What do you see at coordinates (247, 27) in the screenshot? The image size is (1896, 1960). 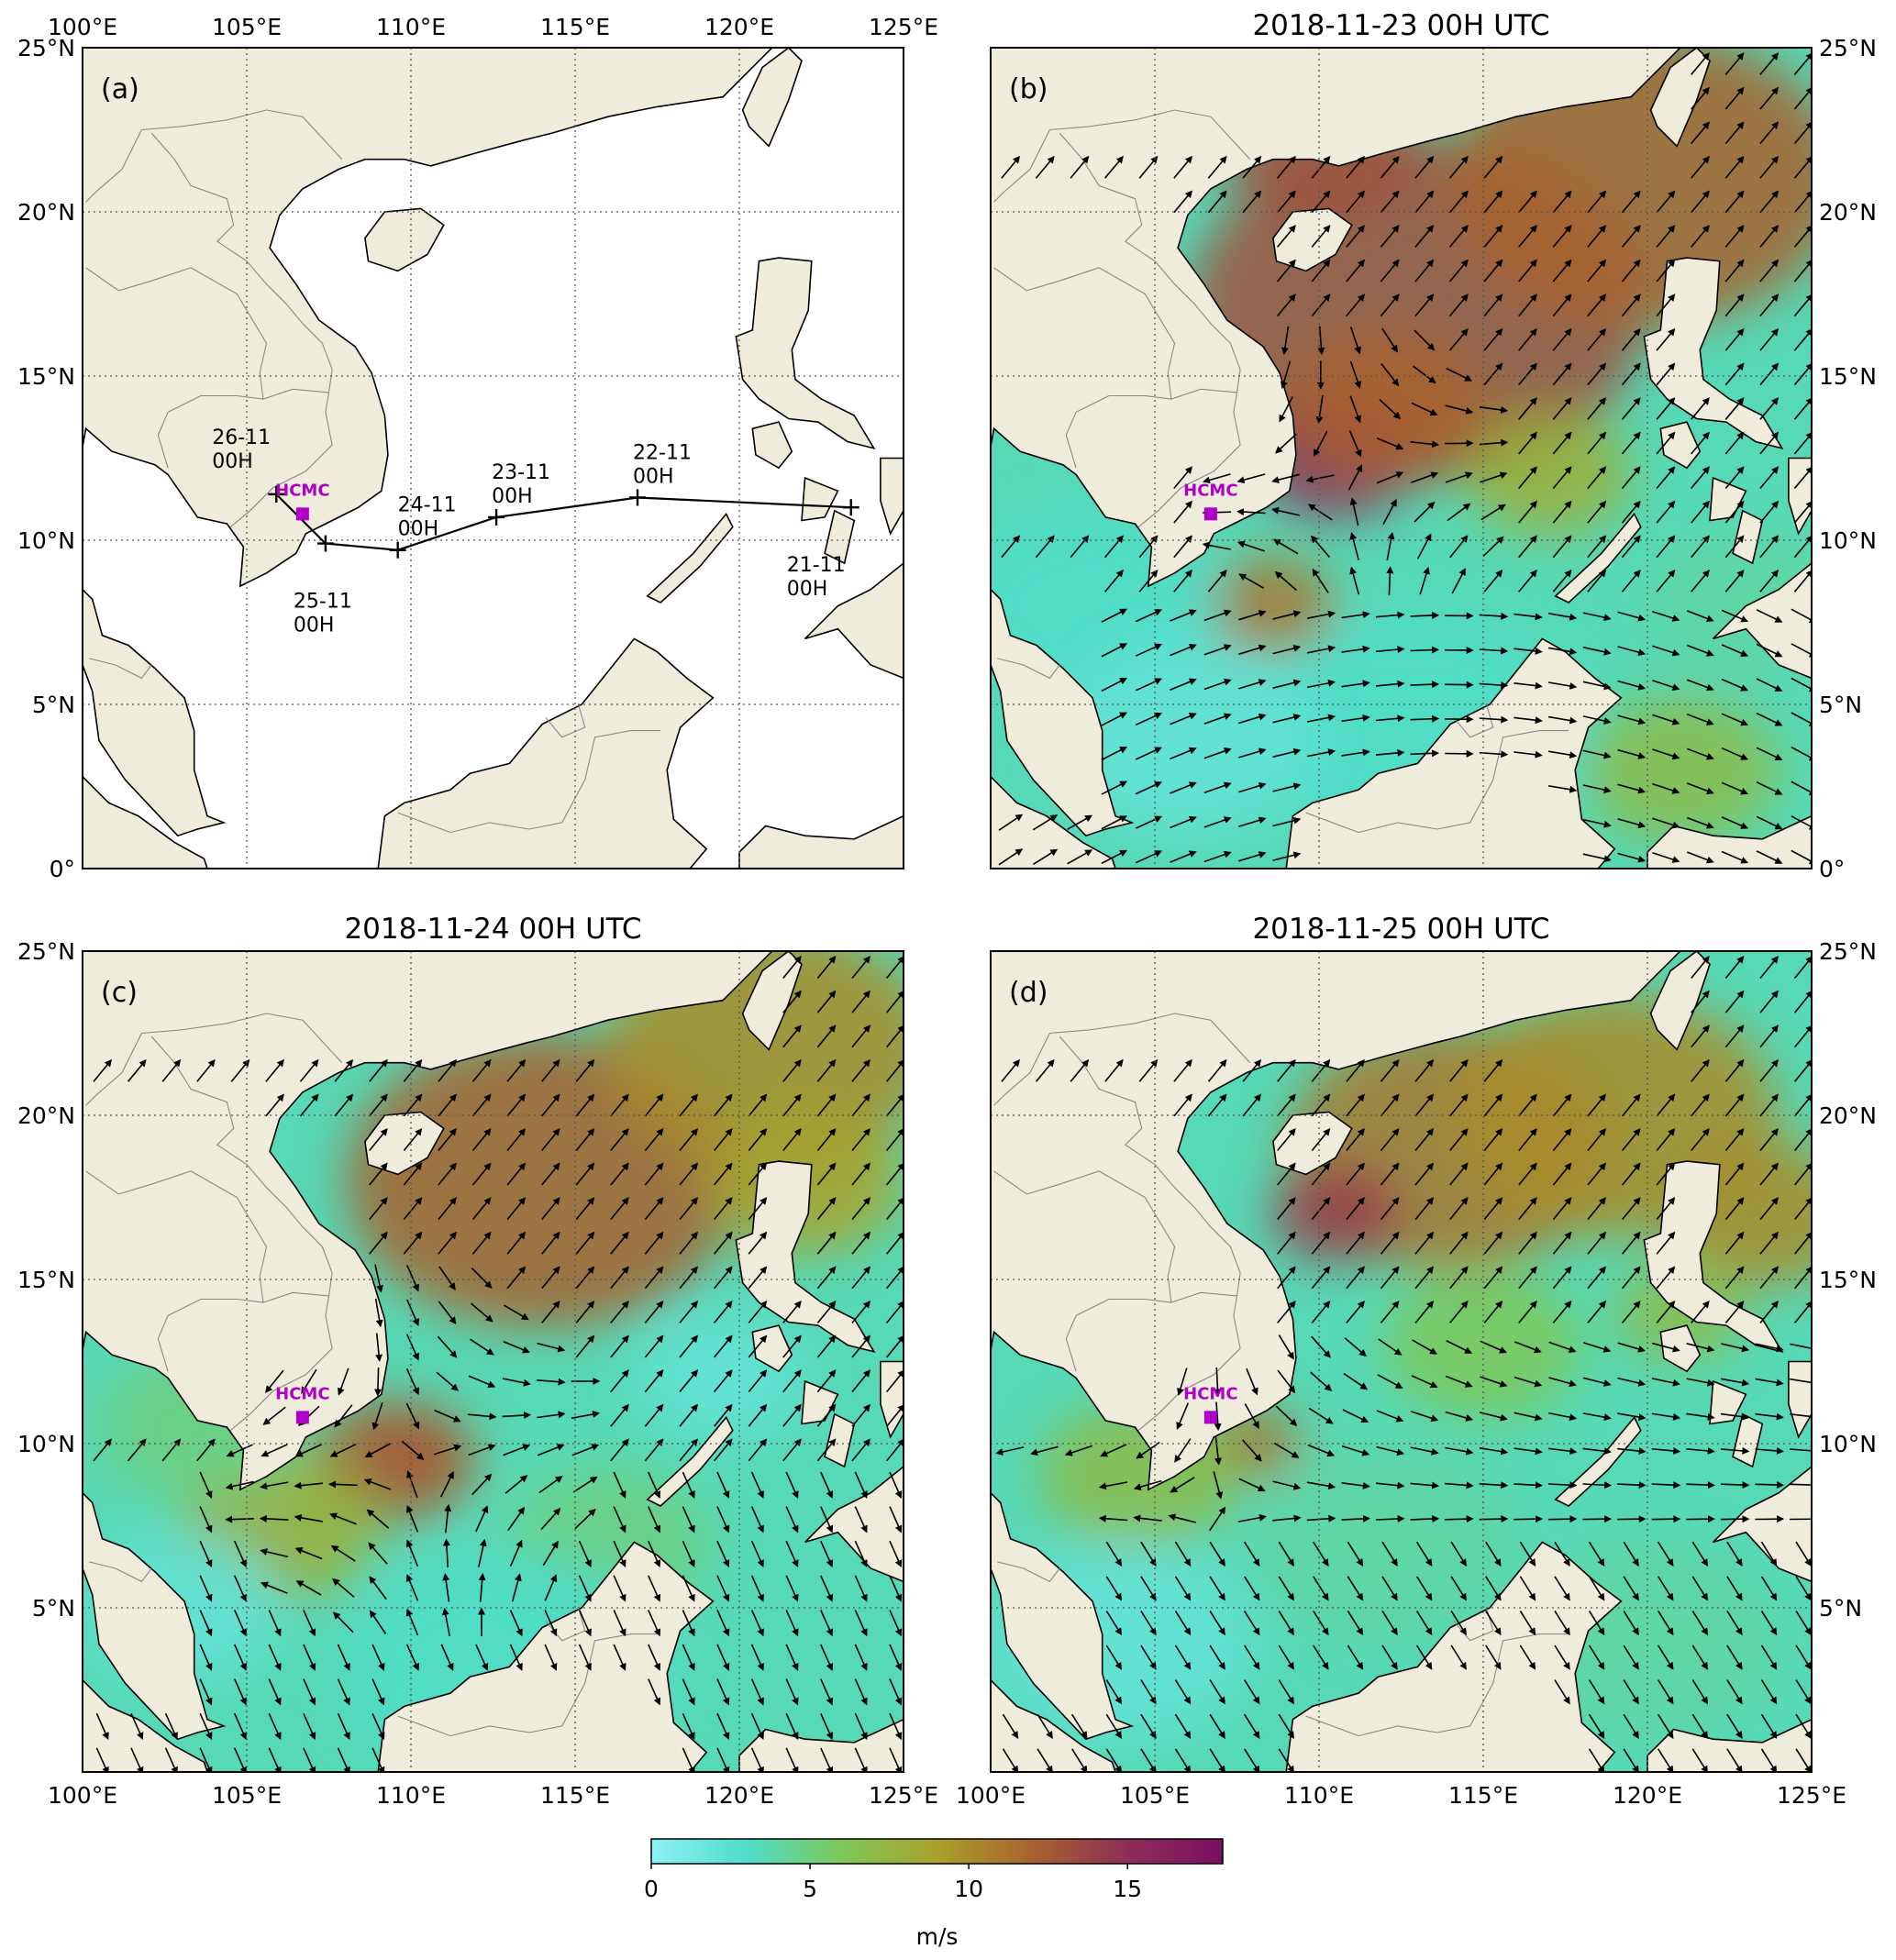 I see `x-tick-label: 105°E` at bounding box center [247, 27].